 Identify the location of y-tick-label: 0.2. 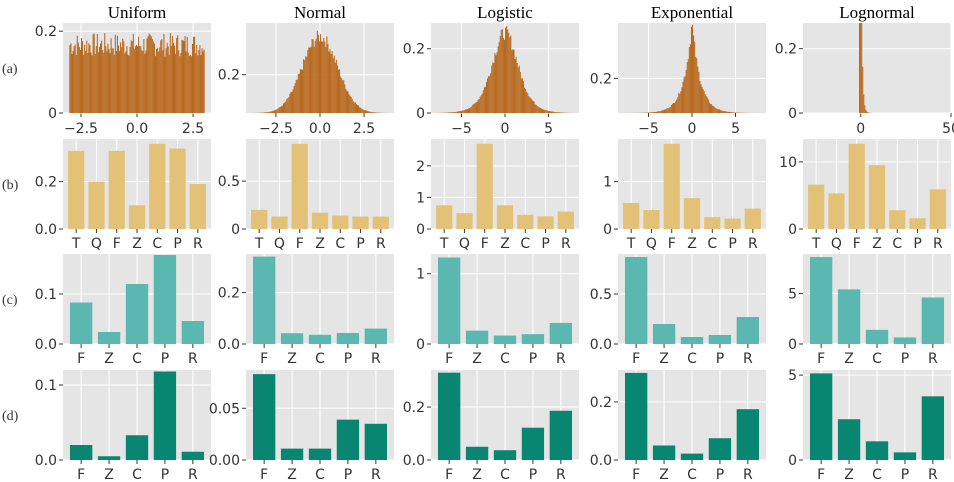
(229, 294).